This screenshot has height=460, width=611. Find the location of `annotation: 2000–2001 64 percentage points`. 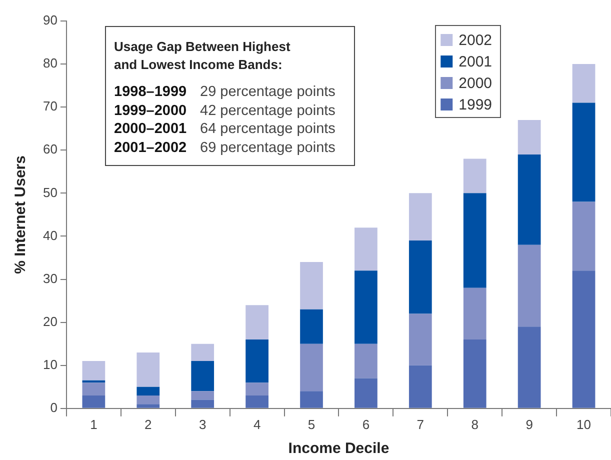

annotation: 2000–2001 64 percentage points is located at coordinates (225, 129).